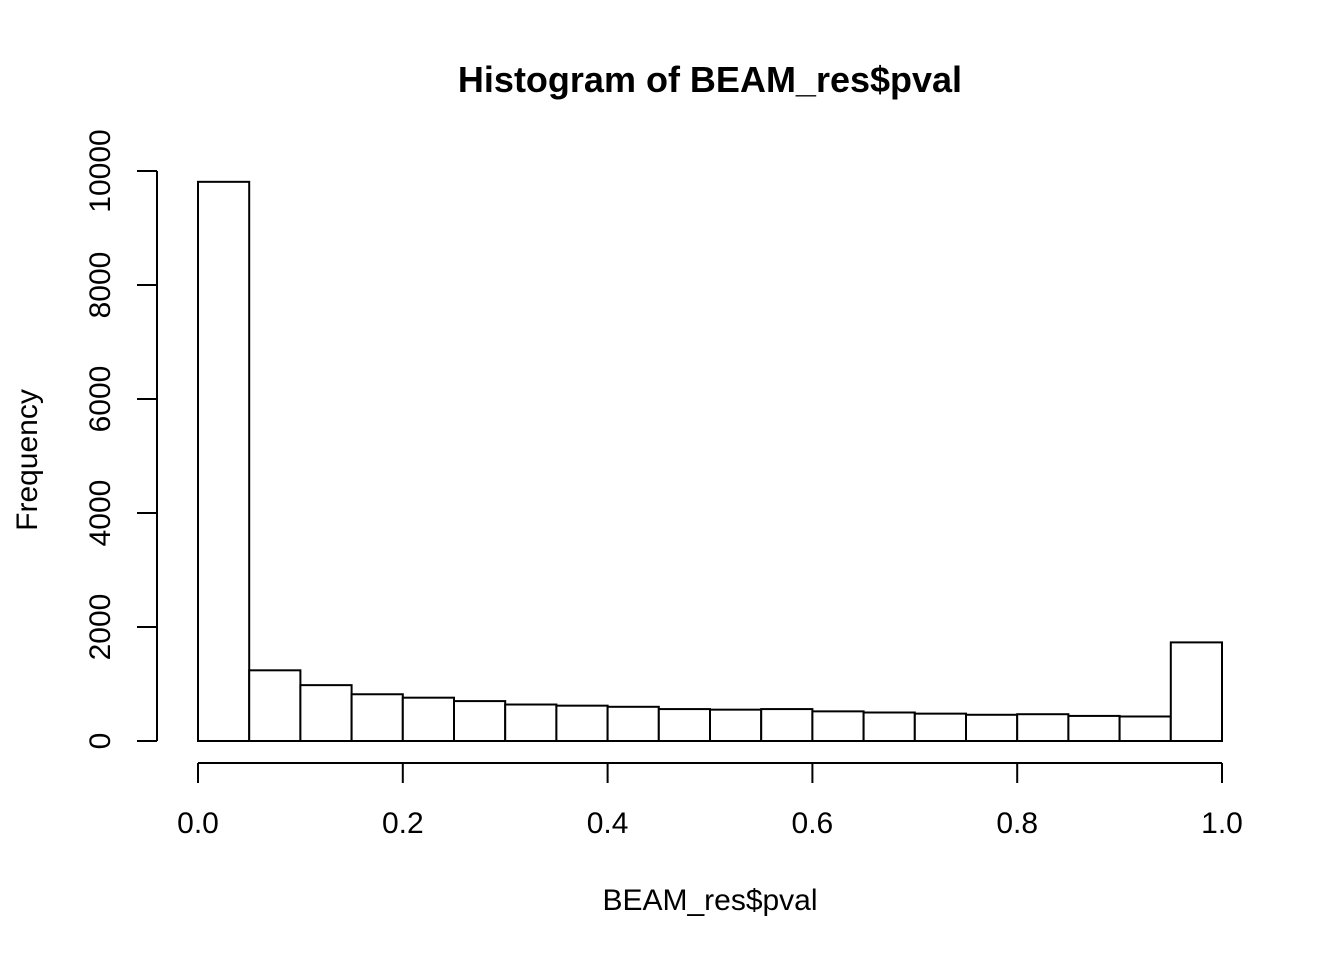 The image size is (1344, 960). Describe the element at coordinates (710, 801) in the screenshot. I see `x-axis: 0.0 0.2 0.4 0.6 0.8 1.0` at that location.